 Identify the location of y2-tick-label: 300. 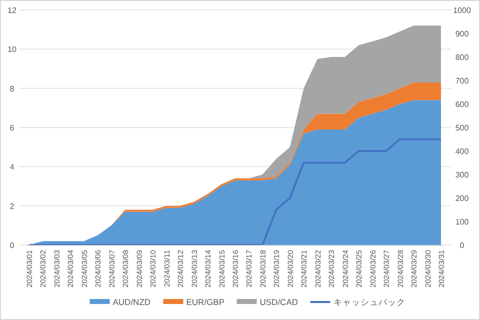
(462, 175).